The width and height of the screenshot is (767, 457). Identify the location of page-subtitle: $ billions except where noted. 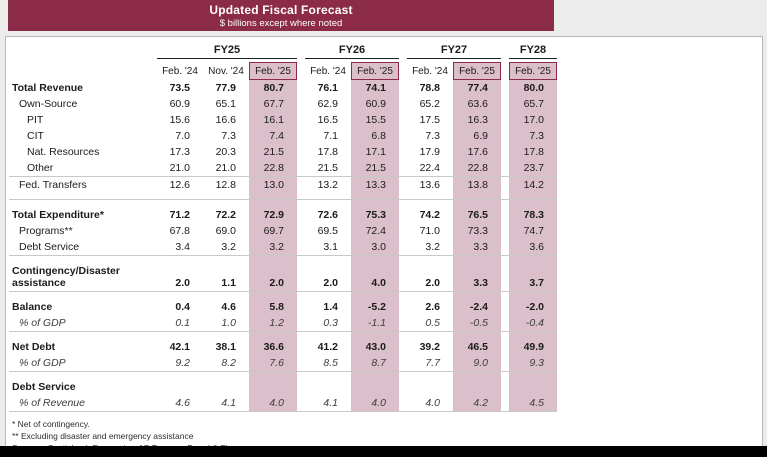
(281, 23).